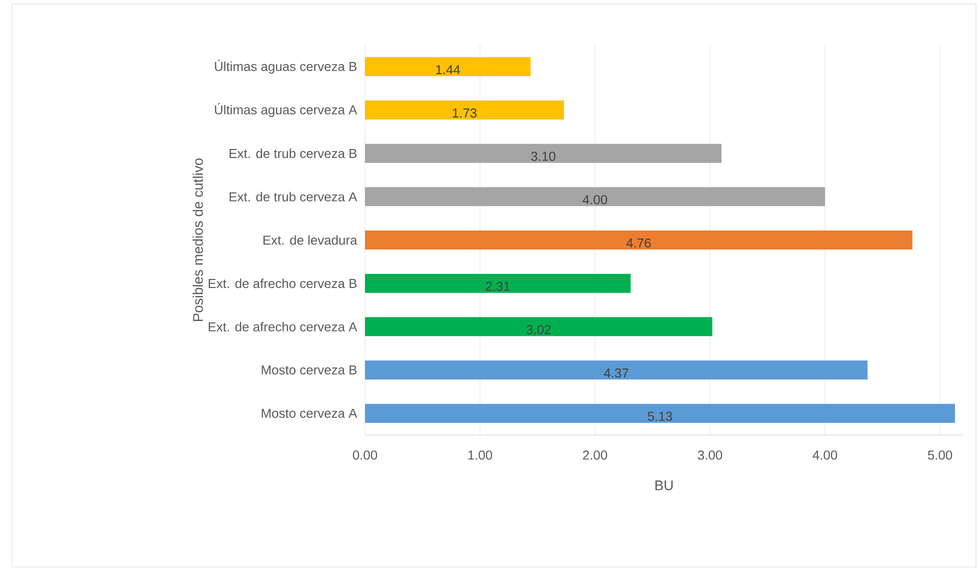 The height and width of the screenshot is (571, 980). I want to click on y-tick-label: Mosto cerveza B, so click(309, 370).